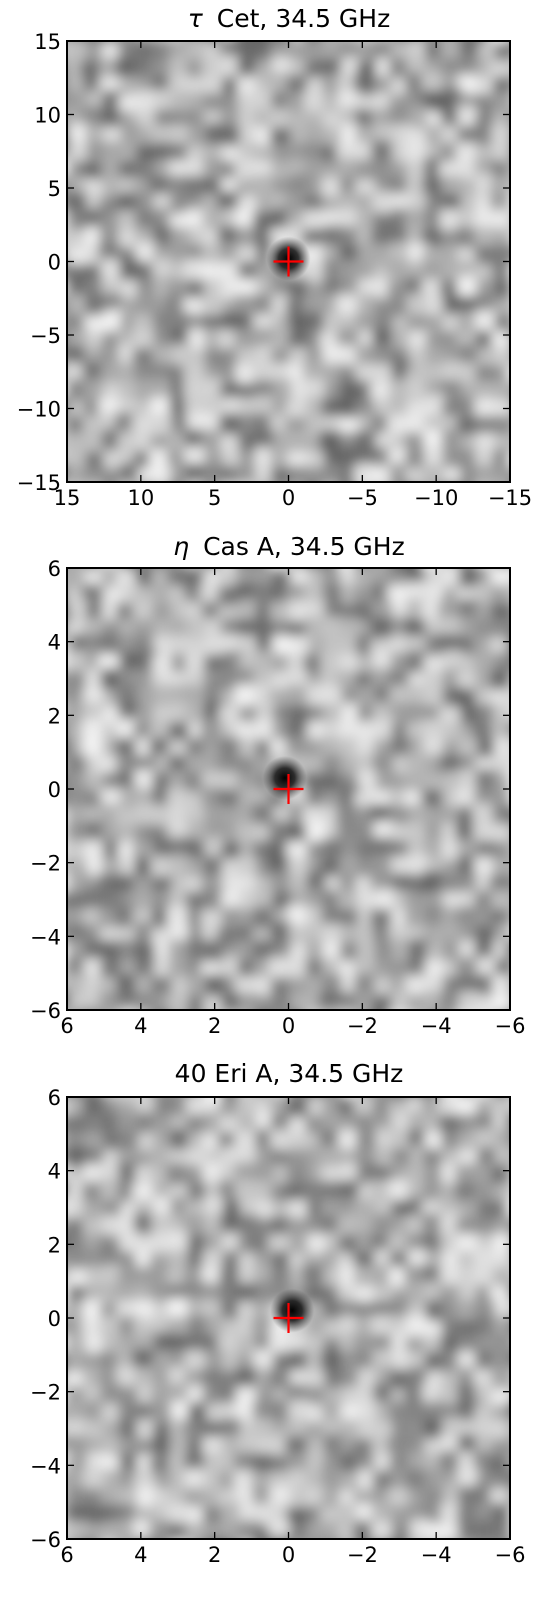 This screenshot has height=1610, width=553. What do you see at coordinates (54, 1172) in the screenshot?
I see `y-tick-label: 4` at bounding box center [54, 1172].